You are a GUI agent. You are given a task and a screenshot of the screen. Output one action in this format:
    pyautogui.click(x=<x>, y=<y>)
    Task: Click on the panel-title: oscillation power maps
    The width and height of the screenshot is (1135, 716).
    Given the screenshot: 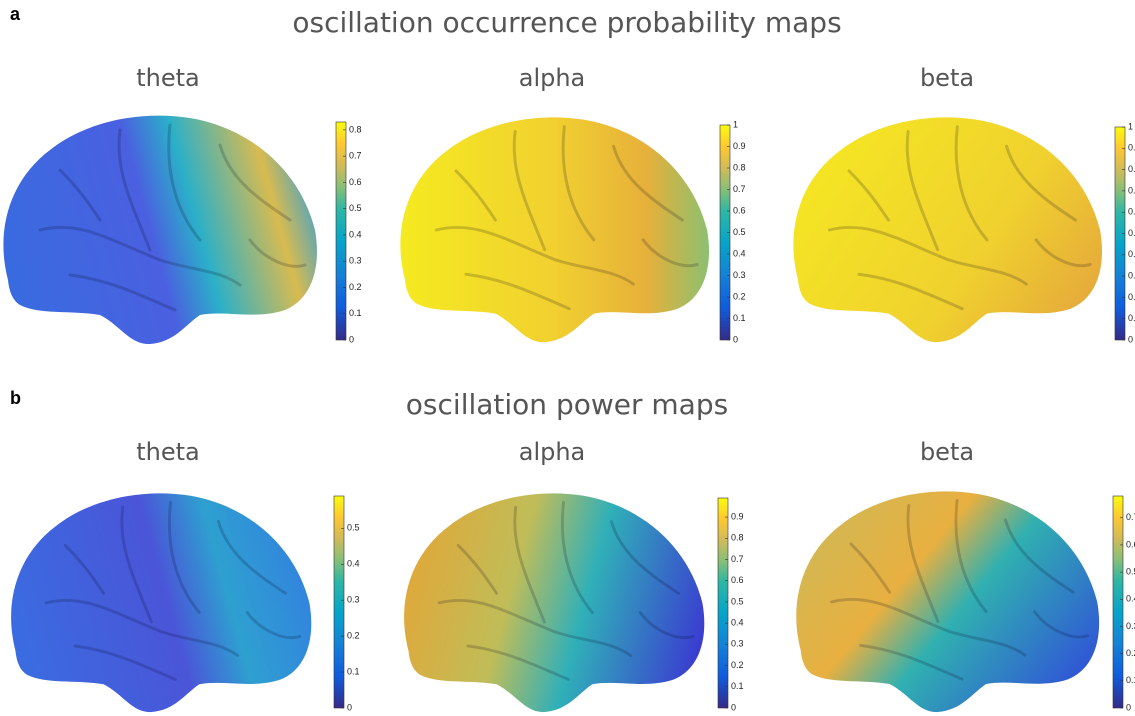 What is the action you would take?
    pyautogui.click(x=567, y=404)
    